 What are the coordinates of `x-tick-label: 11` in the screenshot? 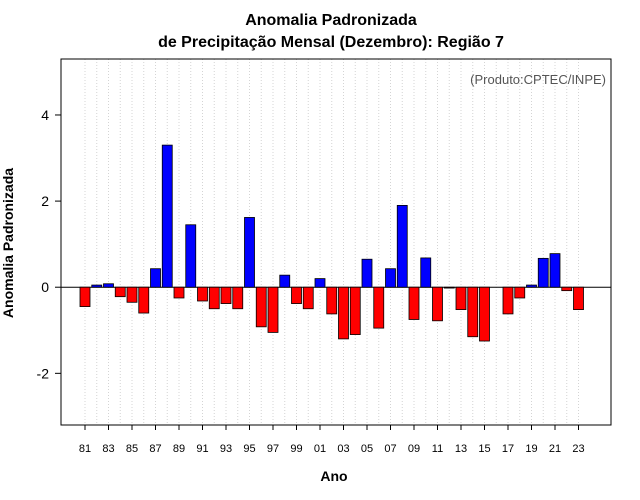 It's located at (437, 449).